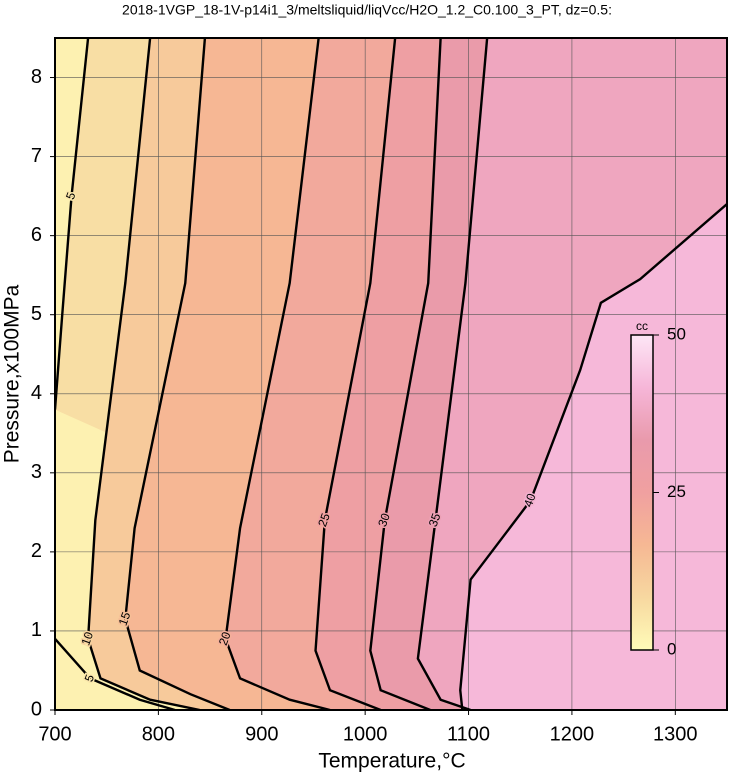  I want to click on x-tick-label: 1100, so click(468, 734).